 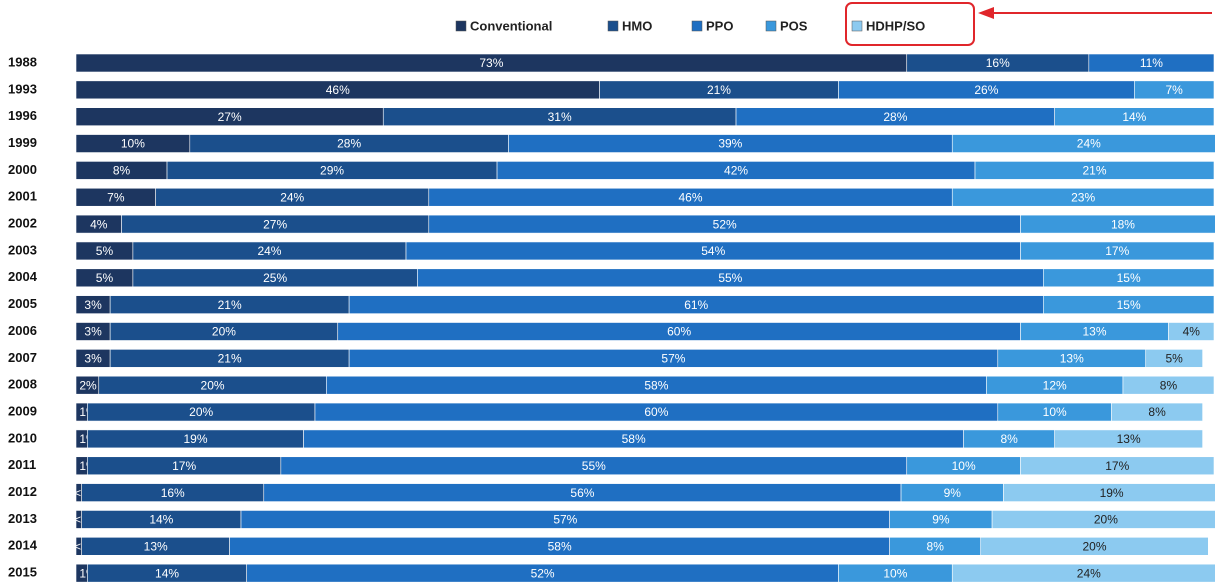 What do you see at coordinates (22, 437) in the screenshot?
I see `y-tick-label: 2010` at bounding box center [22, 437].